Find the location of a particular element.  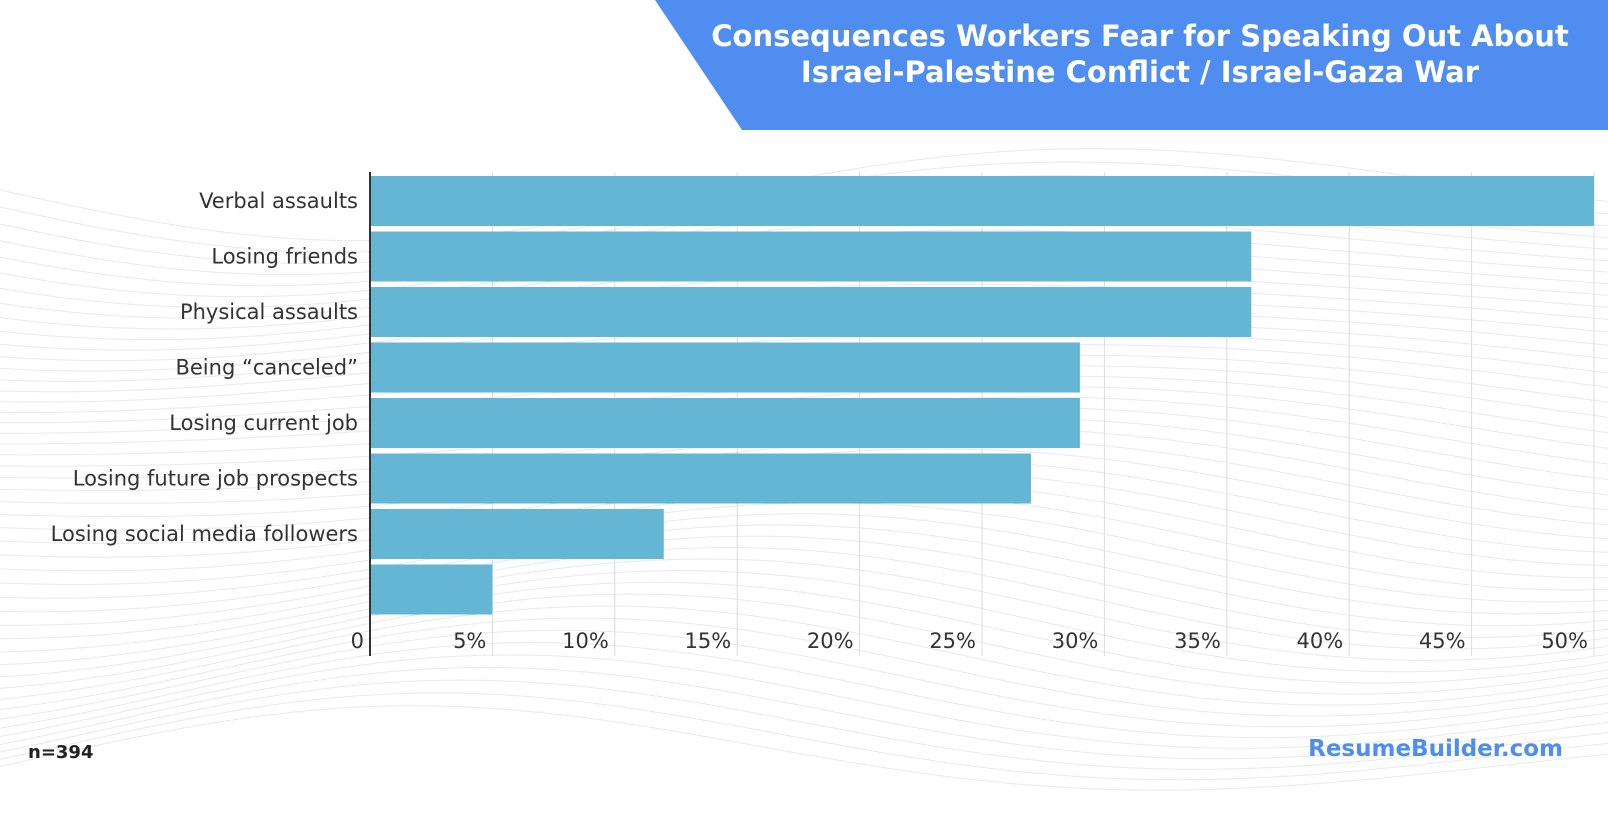

category-label: Physical assaults is located at coordinates (269, 312).